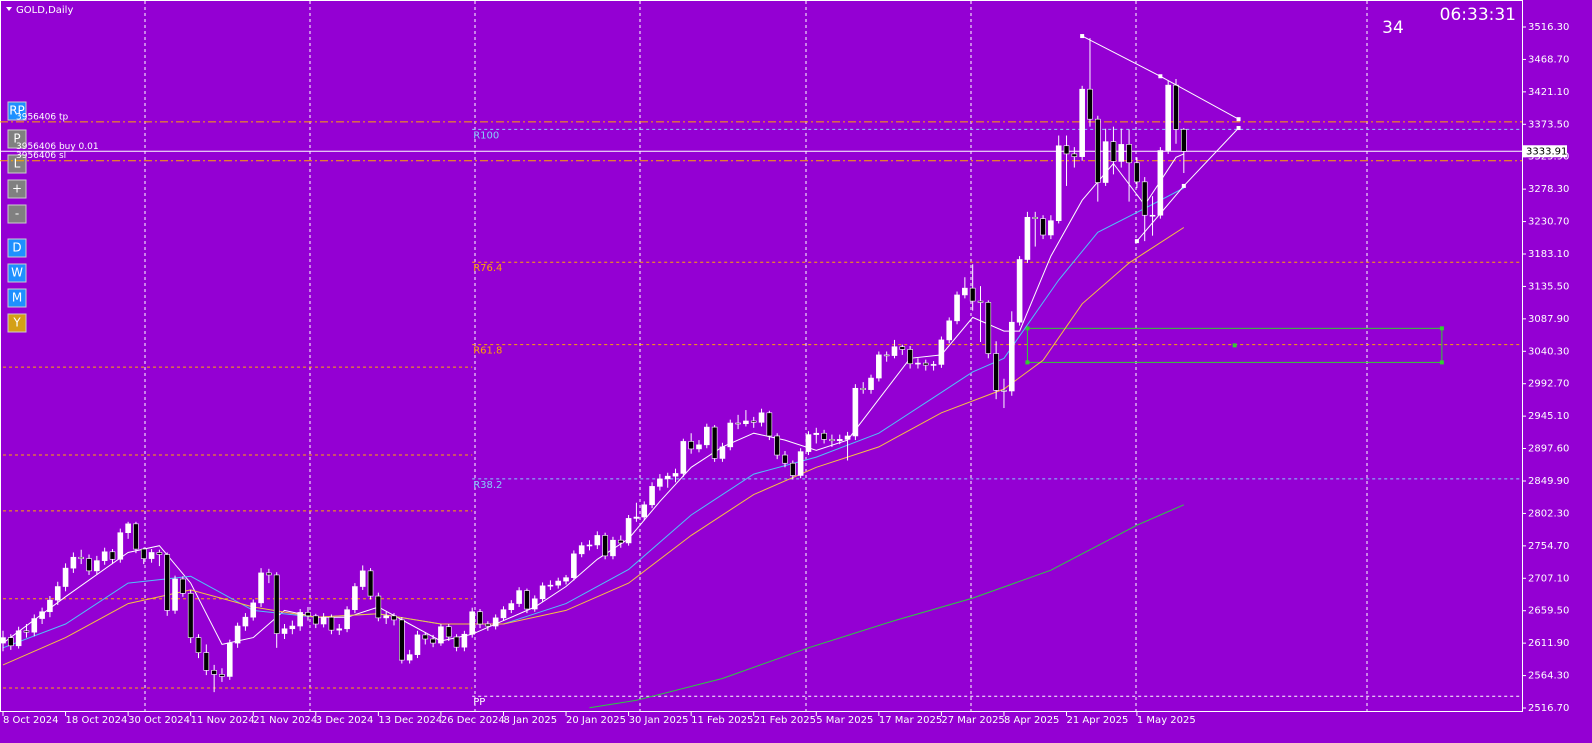 Image resolution: width=1592 pixels, height=743 pixels. I want to click on x-tick-label: 26 Dec 2024, so click(473, 720).